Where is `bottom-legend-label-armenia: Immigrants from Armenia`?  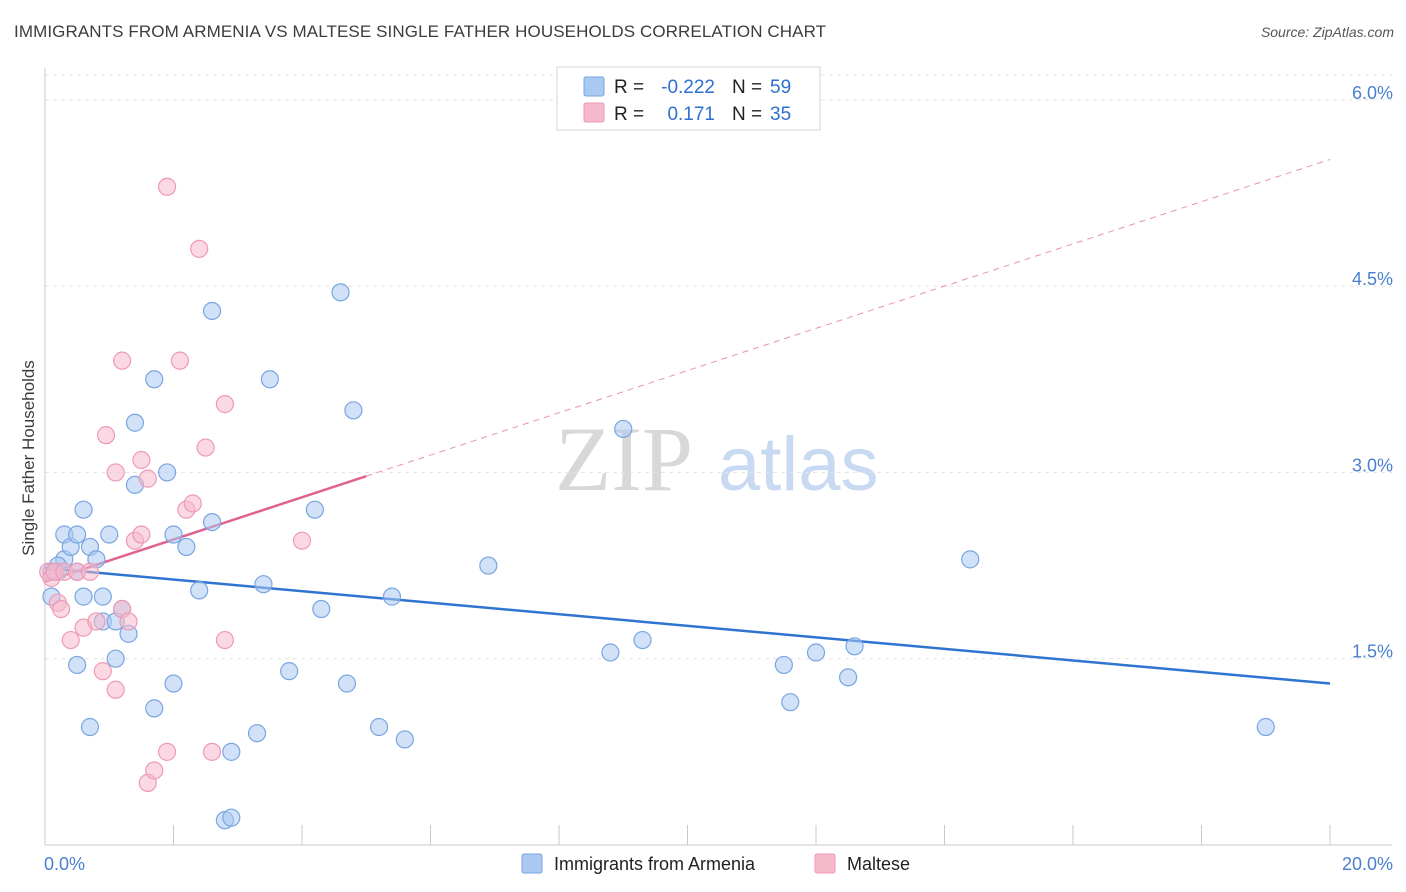 bottom-legend-label-armenia: Immigrants from Armenia is located at coordinates (655, 864).